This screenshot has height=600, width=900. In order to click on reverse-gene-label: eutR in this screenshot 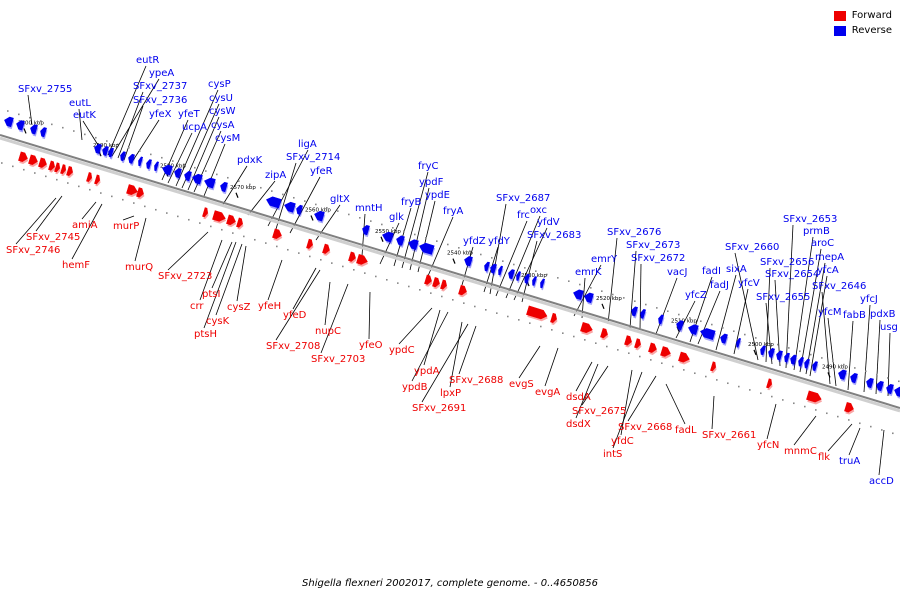, I will do `click(147, 60)`.